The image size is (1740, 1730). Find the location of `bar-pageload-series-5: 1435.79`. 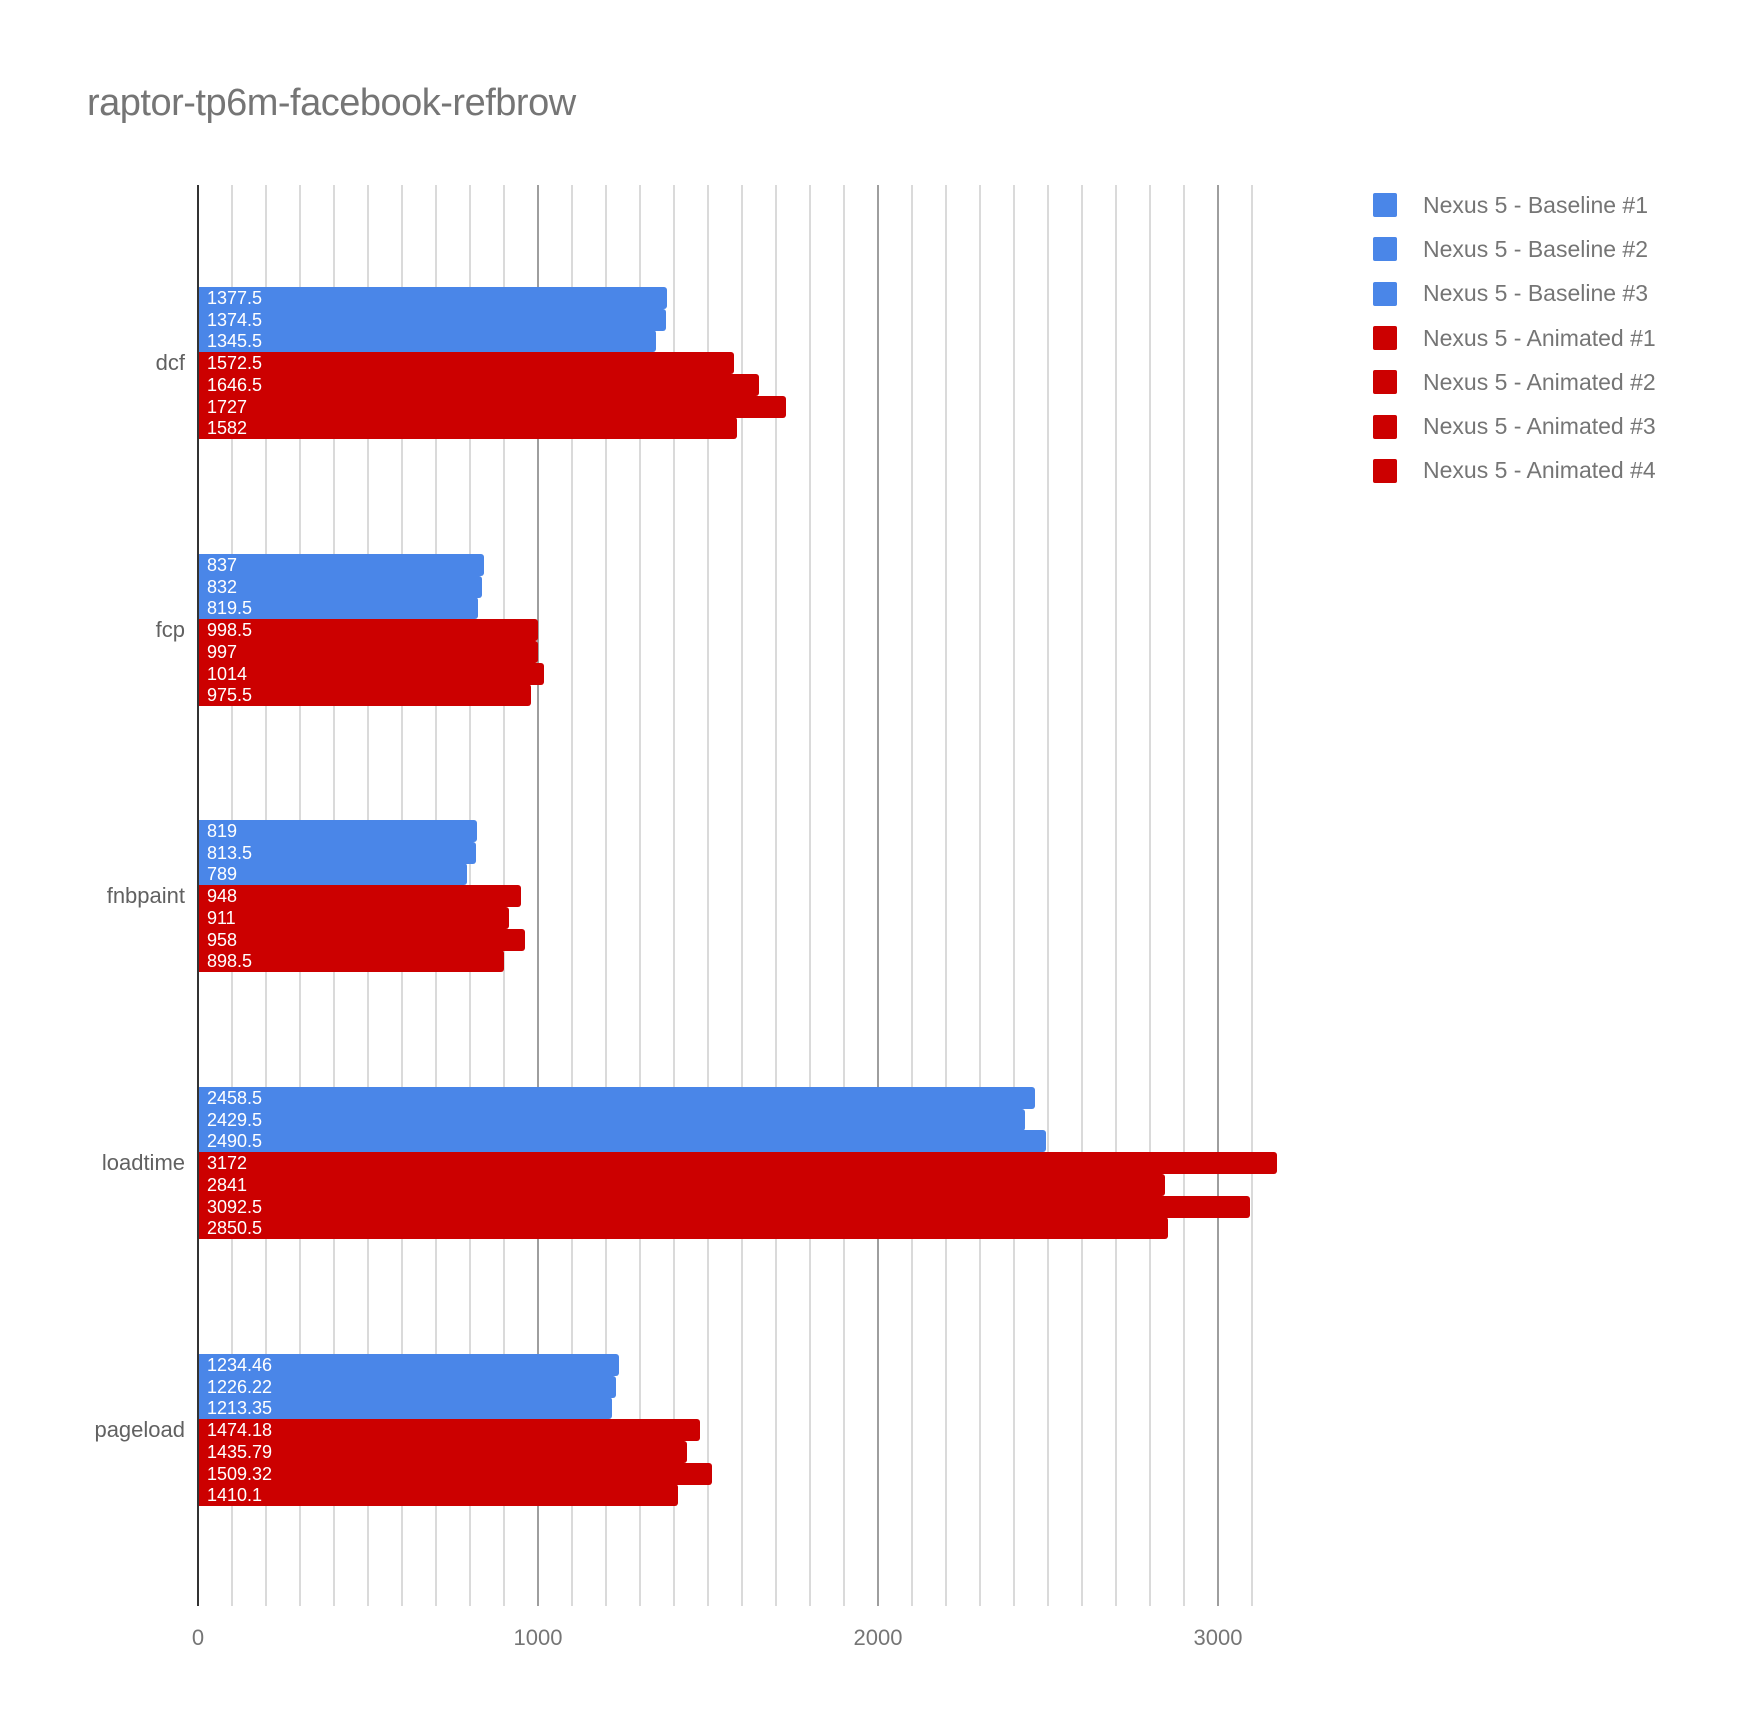

bar-pageload-series-5: 1435.79 is located at coordinates (443, 1451).